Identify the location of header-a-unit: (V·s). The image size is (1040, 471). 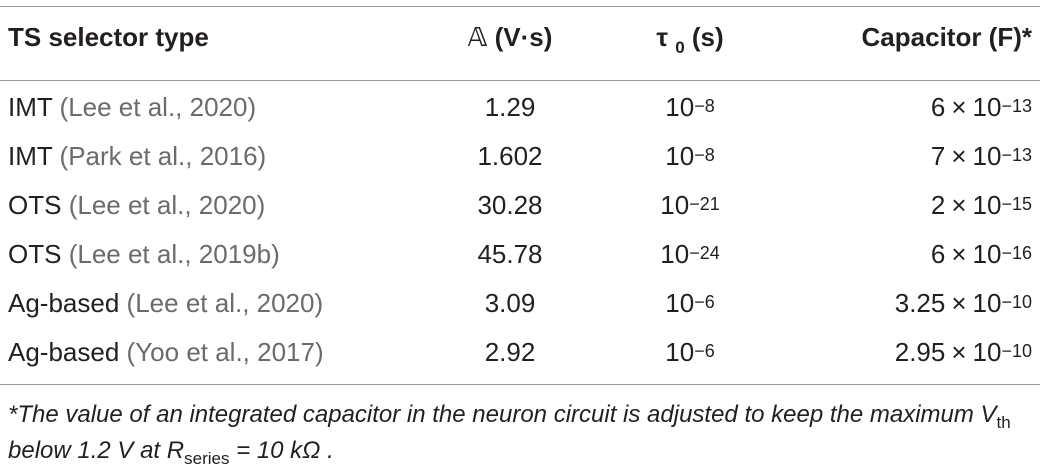
(520, 37).